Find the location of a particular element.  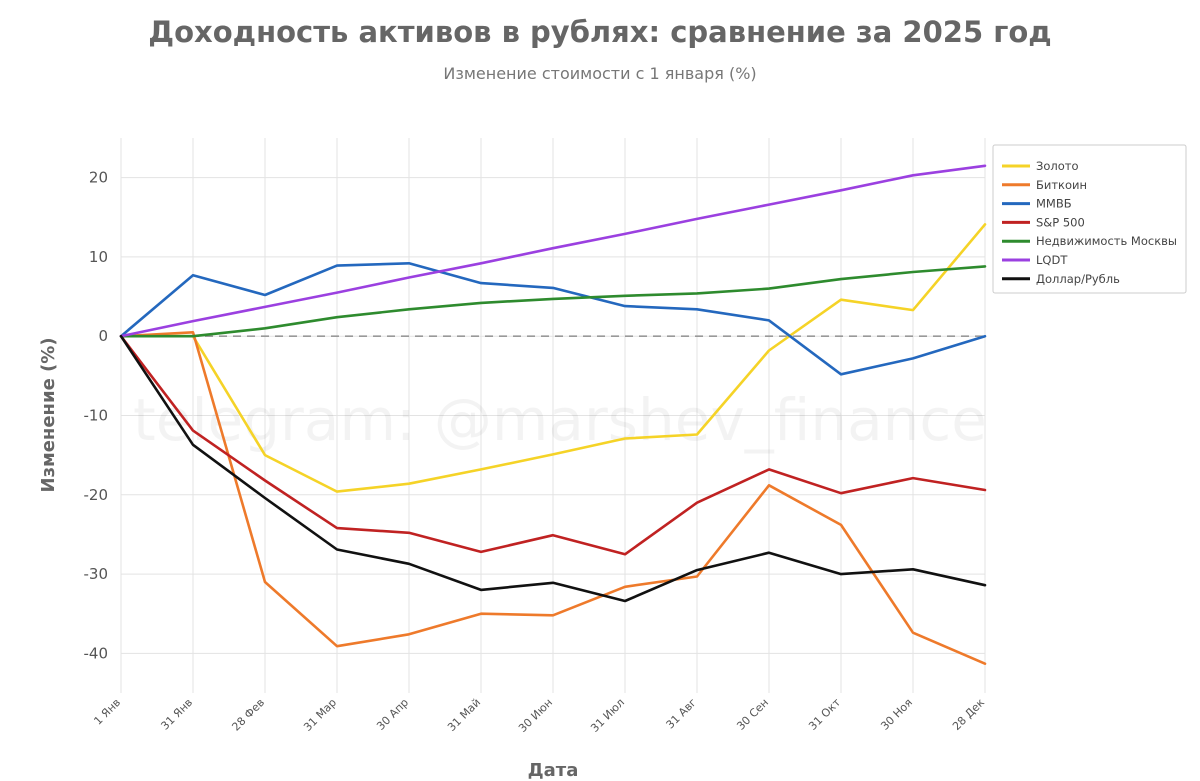

legend-label: ММВБ is located at coordinates (1054, 204).